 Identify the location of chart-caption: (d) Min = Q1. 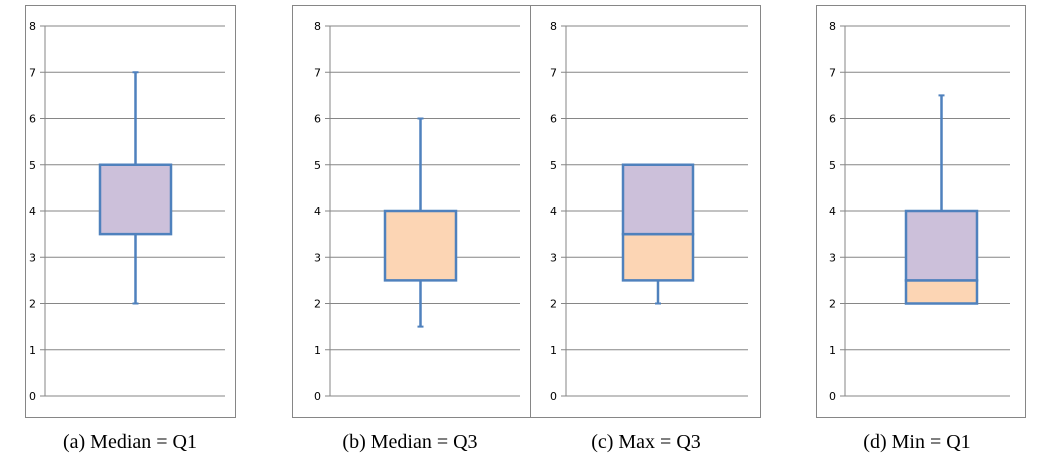
(916, 442).